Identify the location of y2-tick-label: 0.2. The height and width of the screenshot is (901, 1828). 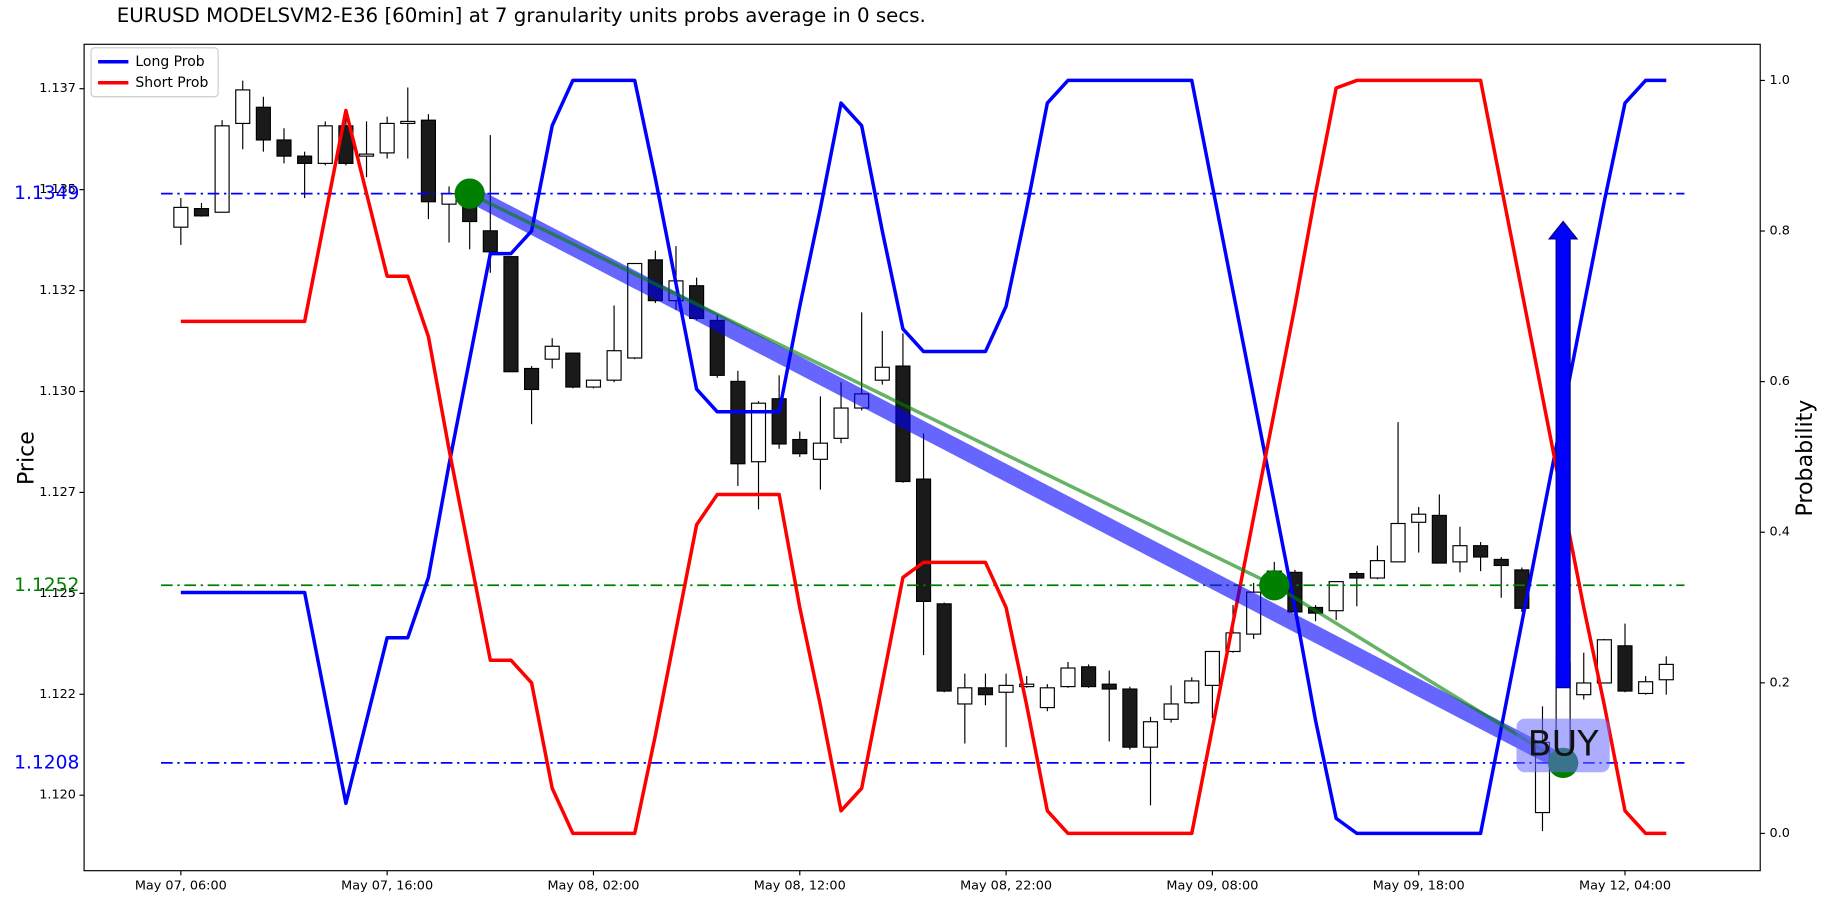
(1780, 682).